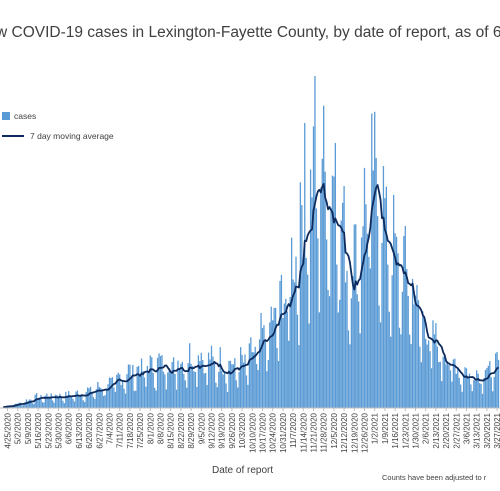 This screenshot has height=491, width=500. Describe the element at coordinates (38, 430) in the screenshot. I see `x-tick-label: 5/16/2020` at that location.